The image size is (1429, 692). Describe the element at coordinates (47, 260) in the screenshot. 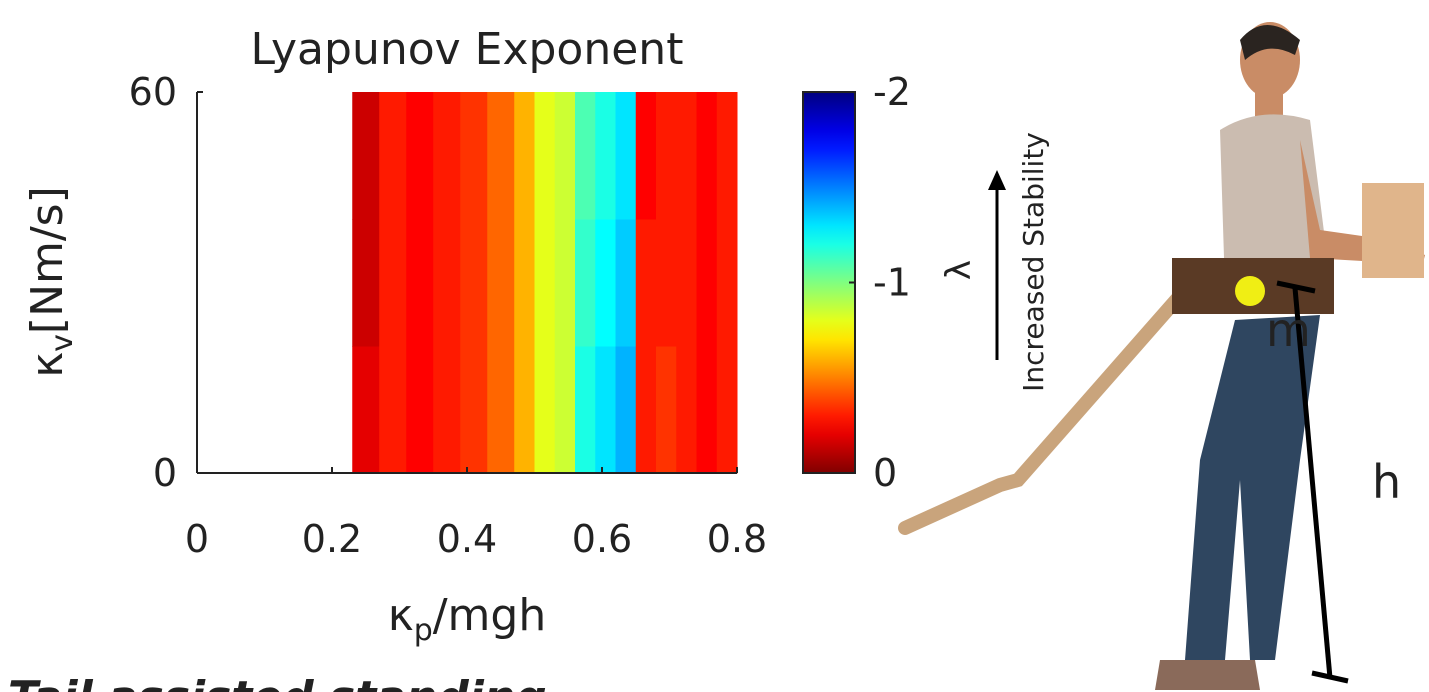

I see `y-label-rest: [Nm/s]` at that location.